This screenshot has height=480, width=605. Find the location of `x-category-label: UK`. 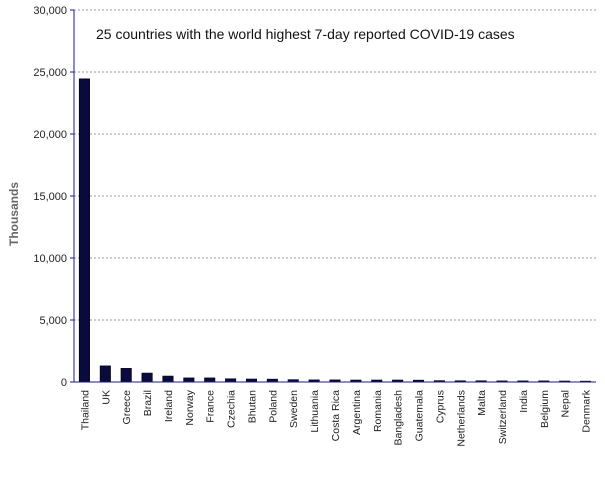

x-category-label: UK is located at coordinates (106, 397).